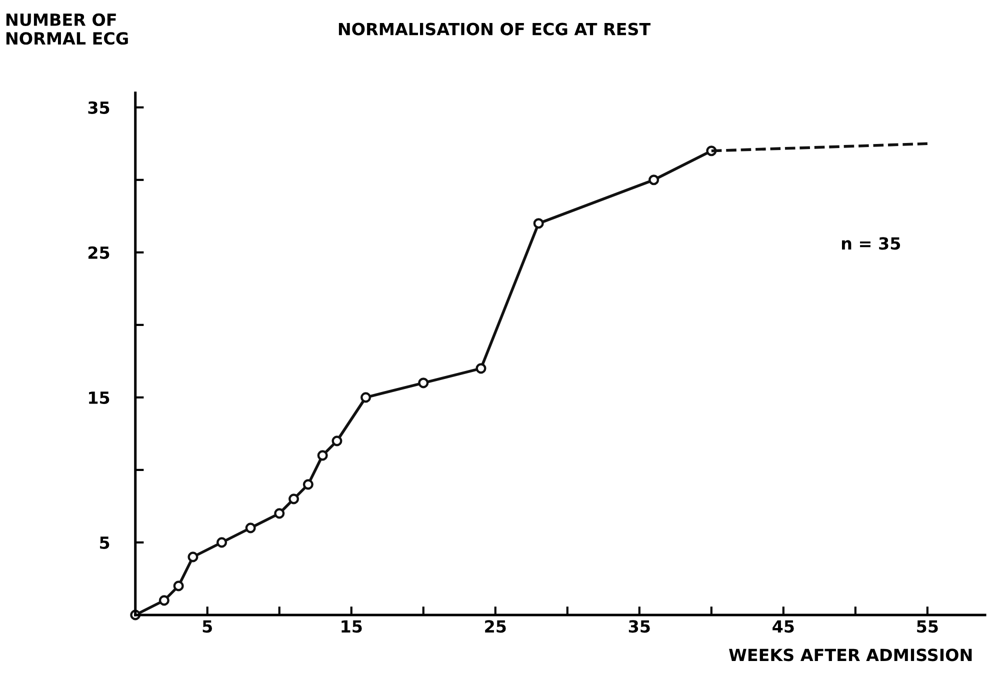 This screenshot has width=988, height=678. What do you see at coordinates (494, 29) in the screenshot?
I see `chart-title: NORMALISATION OF ECG AT REST` at bounding box center [494, 29].